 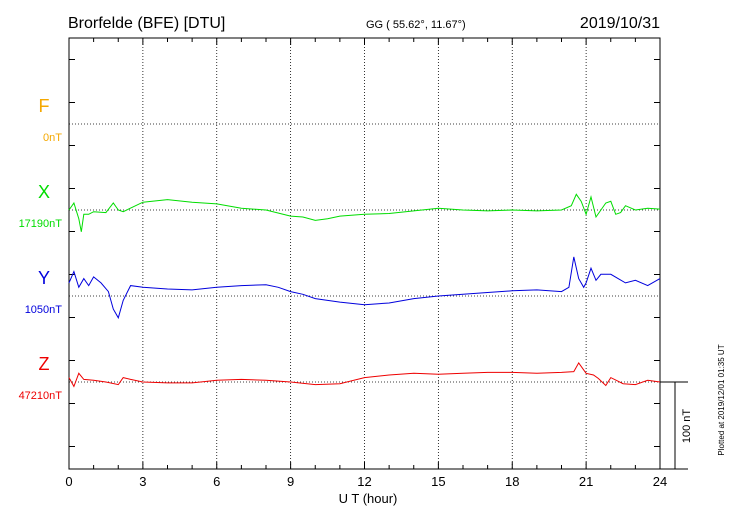 I want to click on plotted-at-label: Plotted at 2019/12/01 01:35 UT, so click(x=721, y=399).